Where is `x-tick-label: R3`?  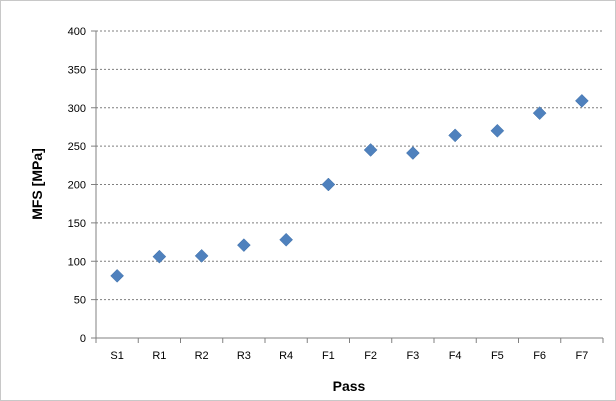
x-tick-label: R3 is located at coordinates (244, 356).